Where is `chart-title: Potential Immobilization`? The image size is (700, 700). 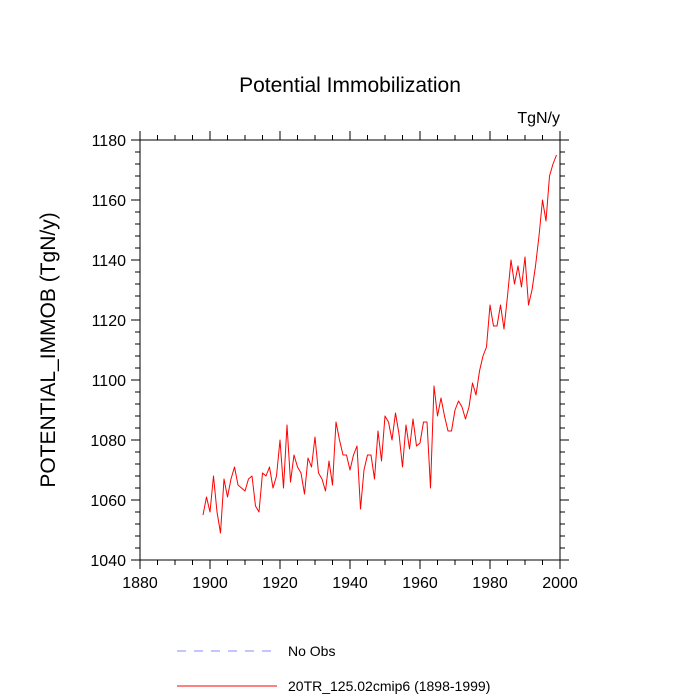
chart-title: Potential Immobilization is located at coordinates (350, 85).